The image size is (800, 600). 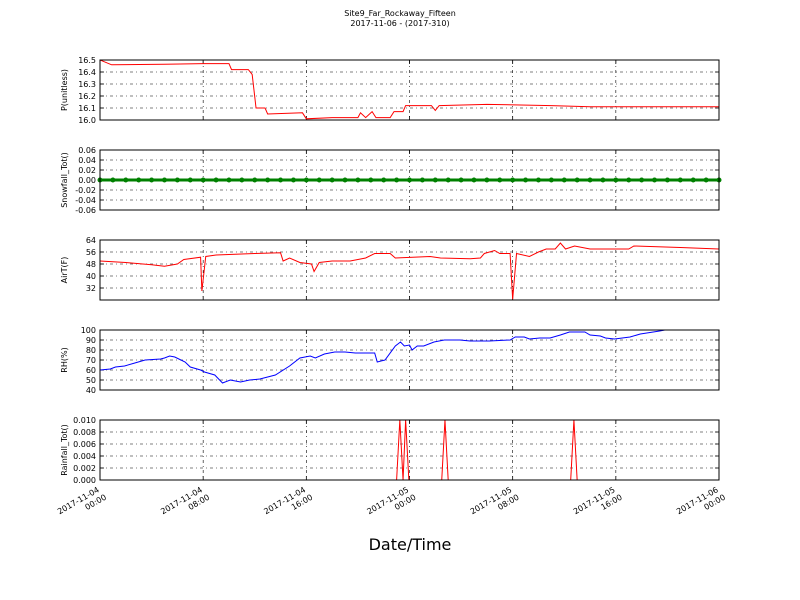 What do you see at coordinates (91, 288) in the screenshot?
I see `y-tick-label: 32` at bounding box center [91, 288].